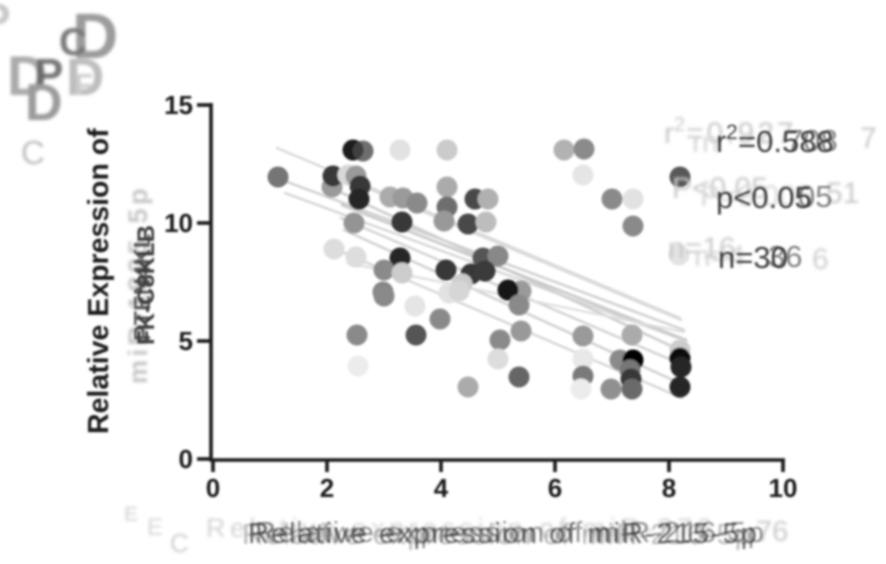 Image resolution: width=886 pixels, height=564 pixels. I want to click on svg-text: rn, so click(705, 142).